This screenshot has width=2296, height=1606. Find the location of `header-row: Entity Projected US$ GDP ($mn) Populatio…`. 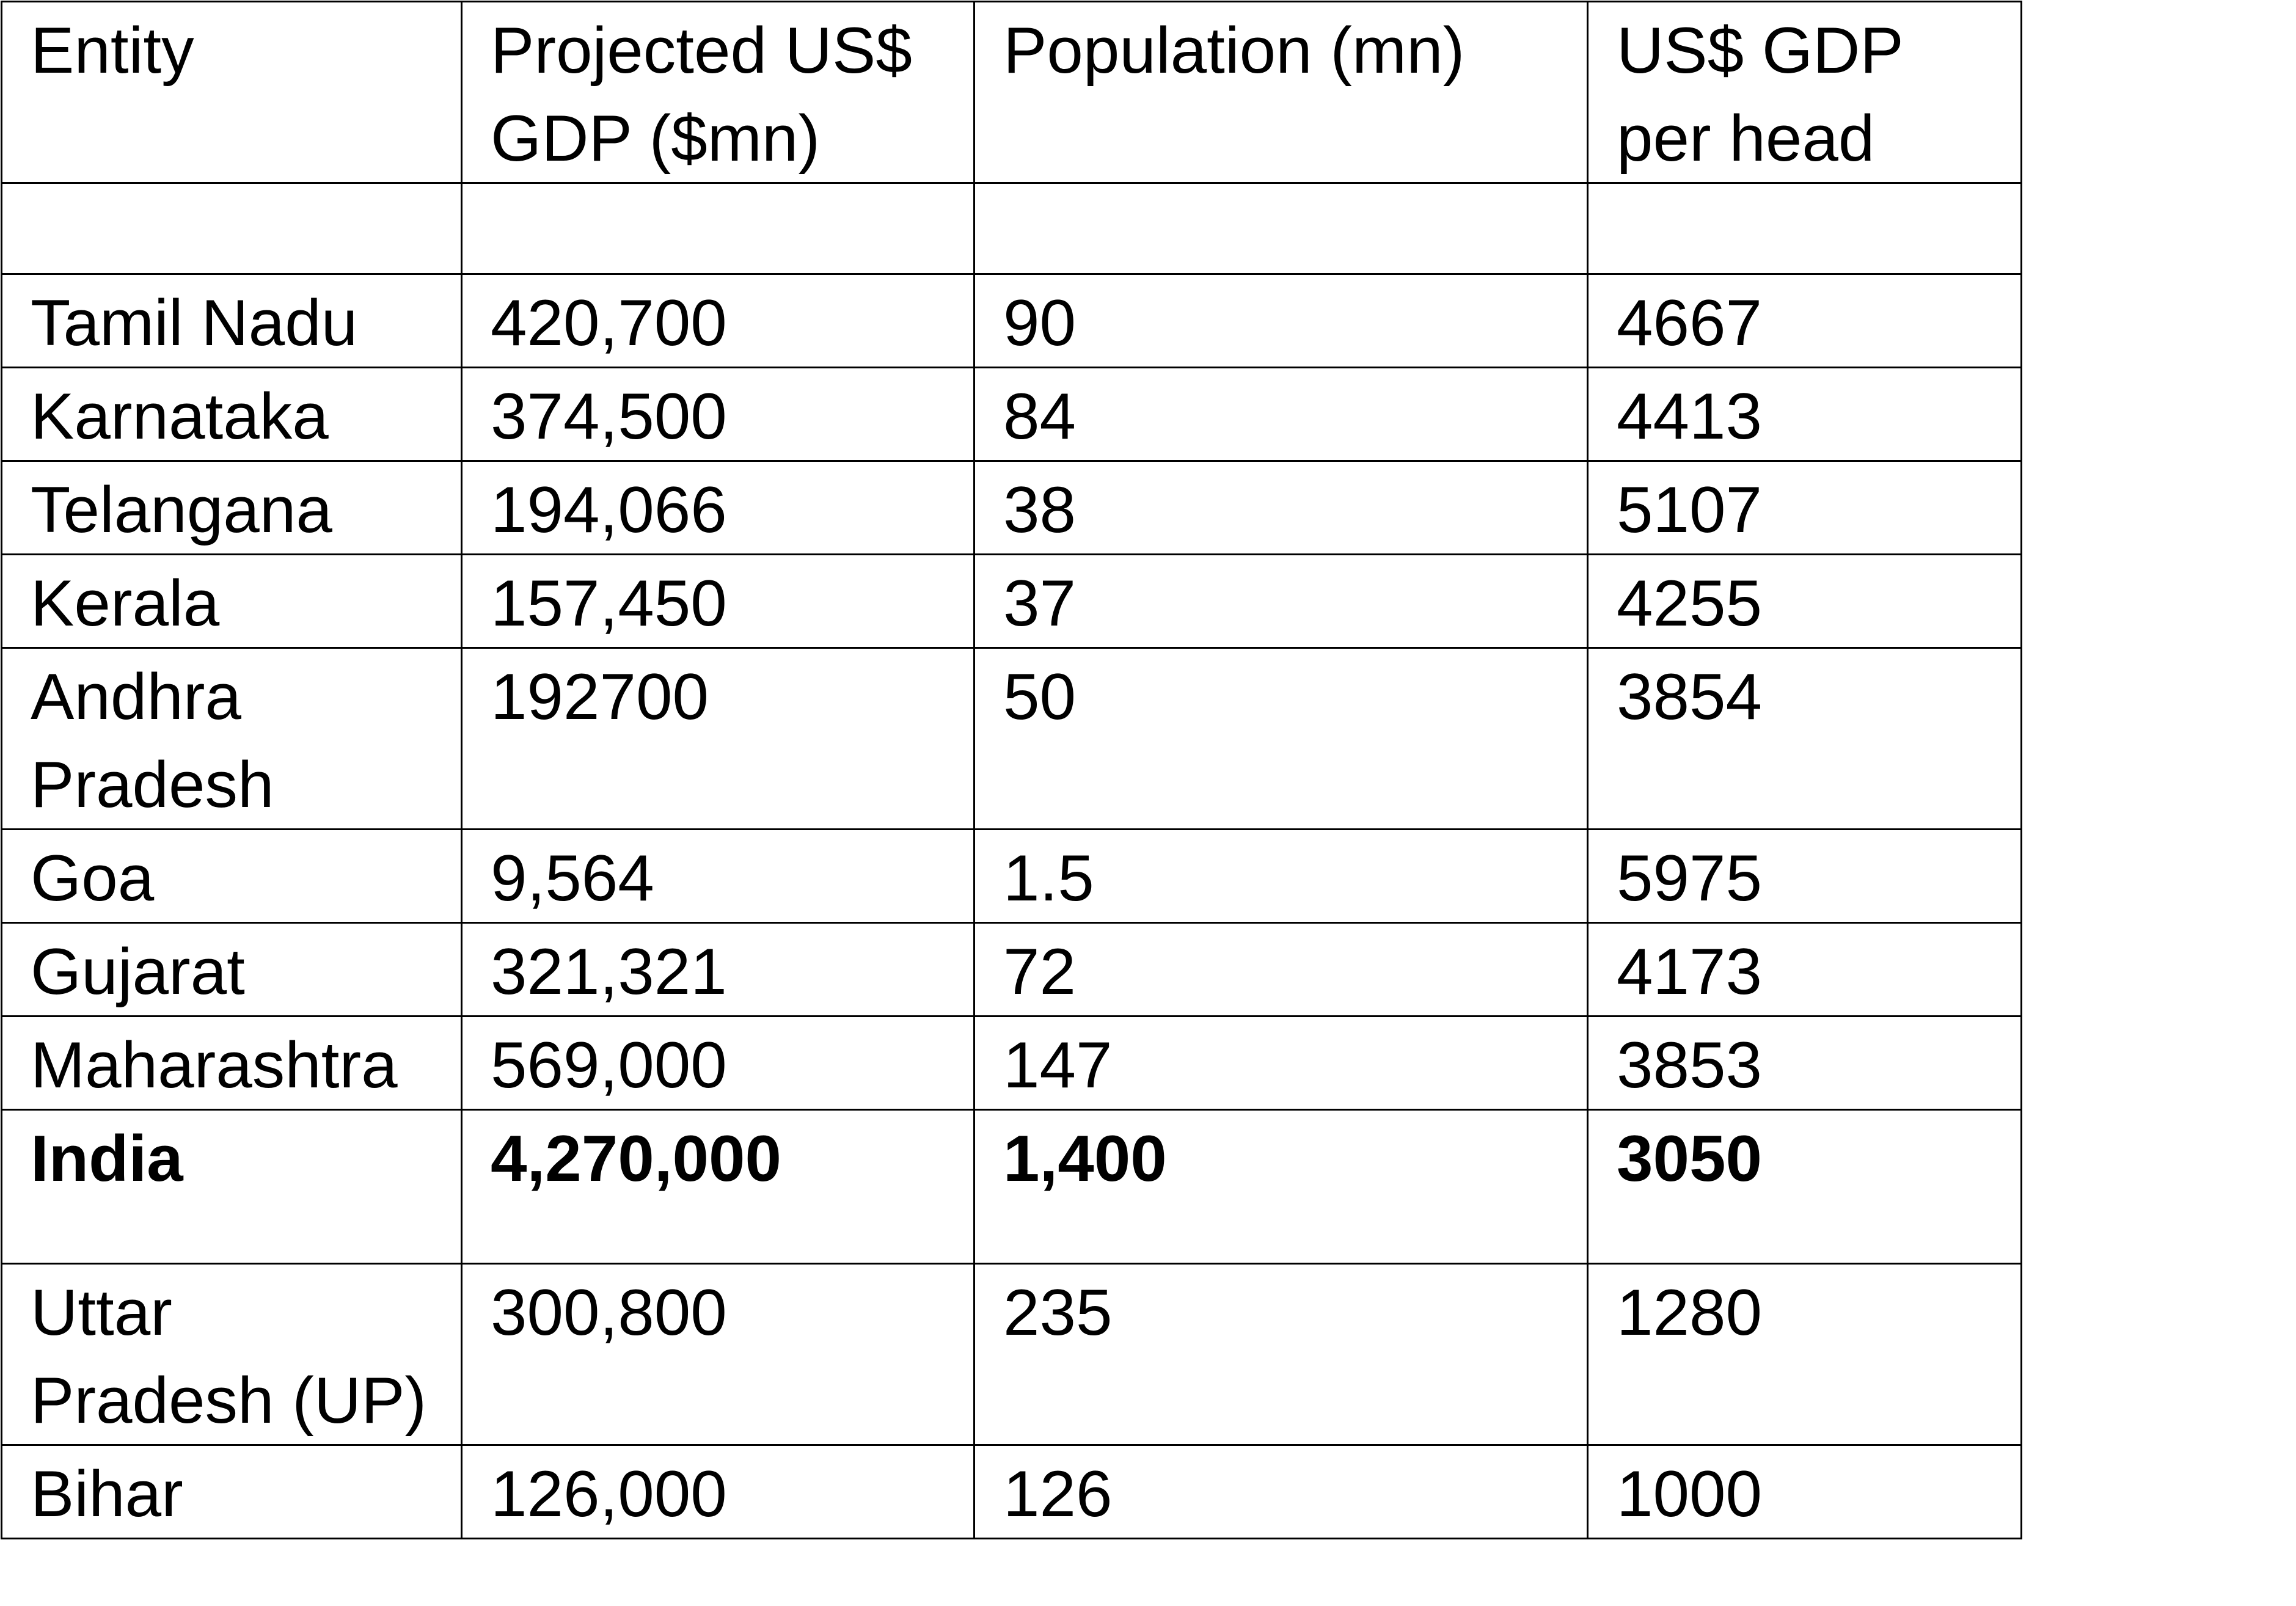

header-row: Entity Projected US$ GDP ($mn) Populatio… is located at coordinates (1012, 93).